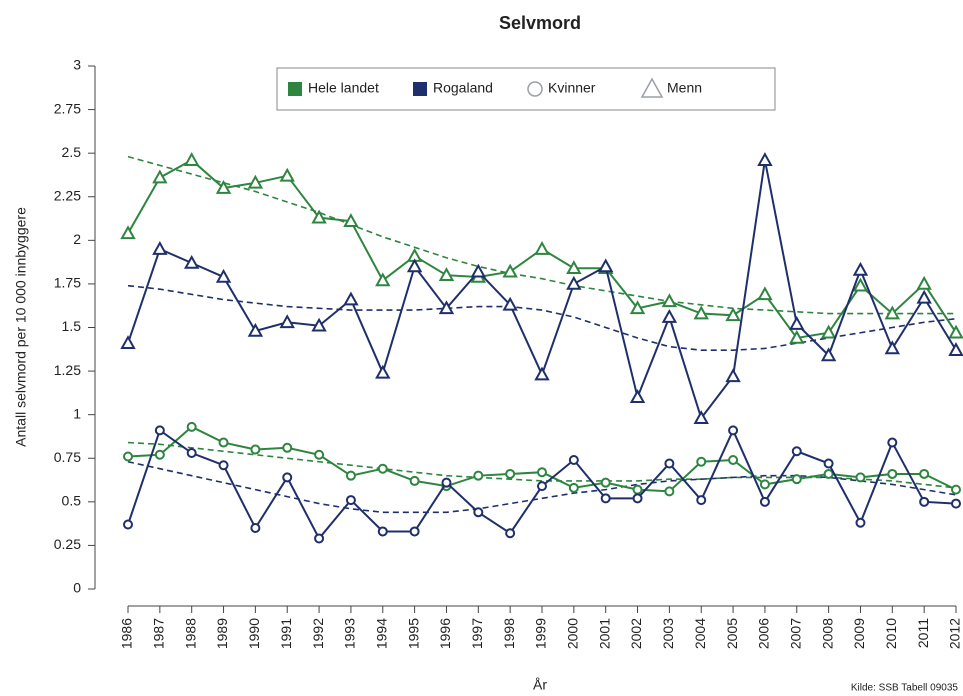  I want to click on legend-box, so click(526, 89).